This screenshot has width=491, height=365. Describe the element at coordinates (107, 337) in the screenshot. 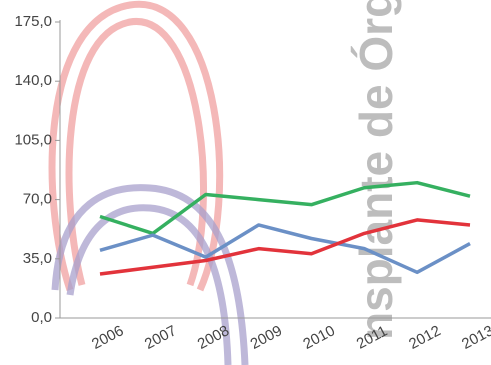

I see `x-tick-label: 2006` at that location.